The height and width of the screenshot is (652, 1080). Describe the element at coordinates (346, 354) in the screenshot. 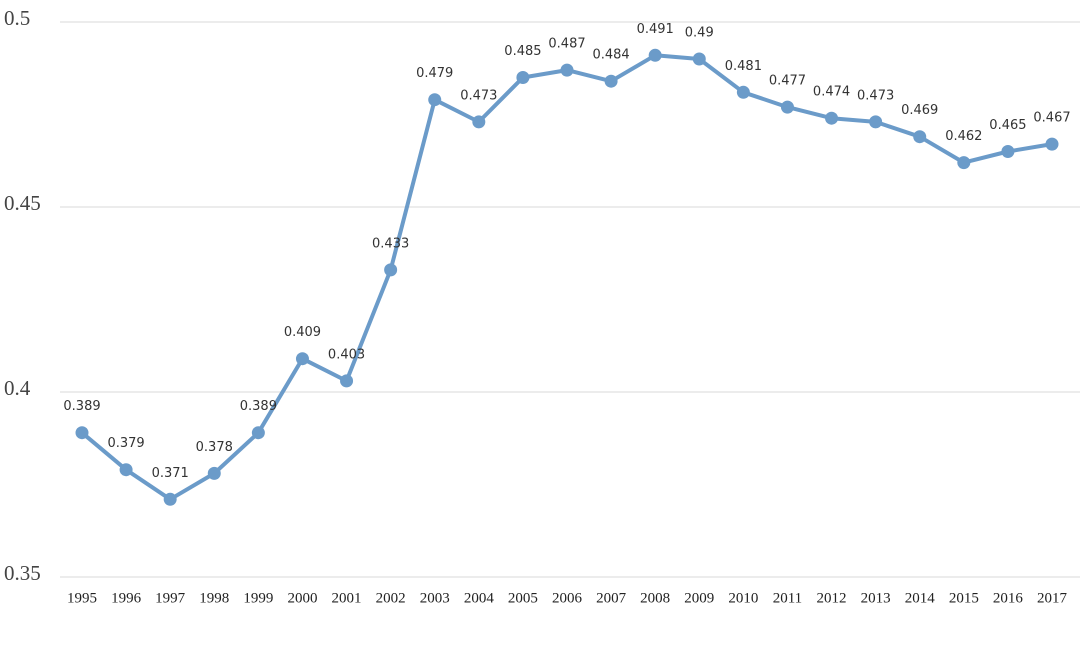

I see `data-label: 0.403` at that location.